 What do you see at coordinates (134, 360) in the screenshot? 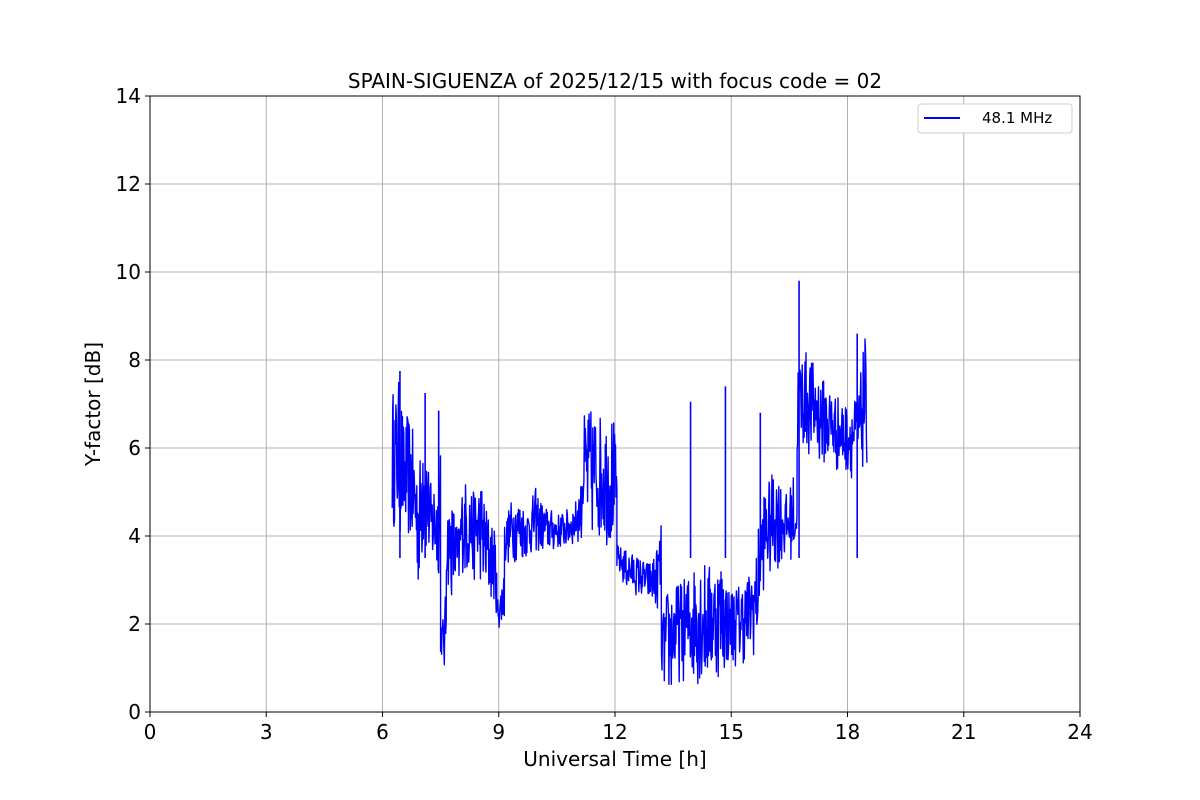
I see `y-tick-label: 8` at bounding box center [134, 360].